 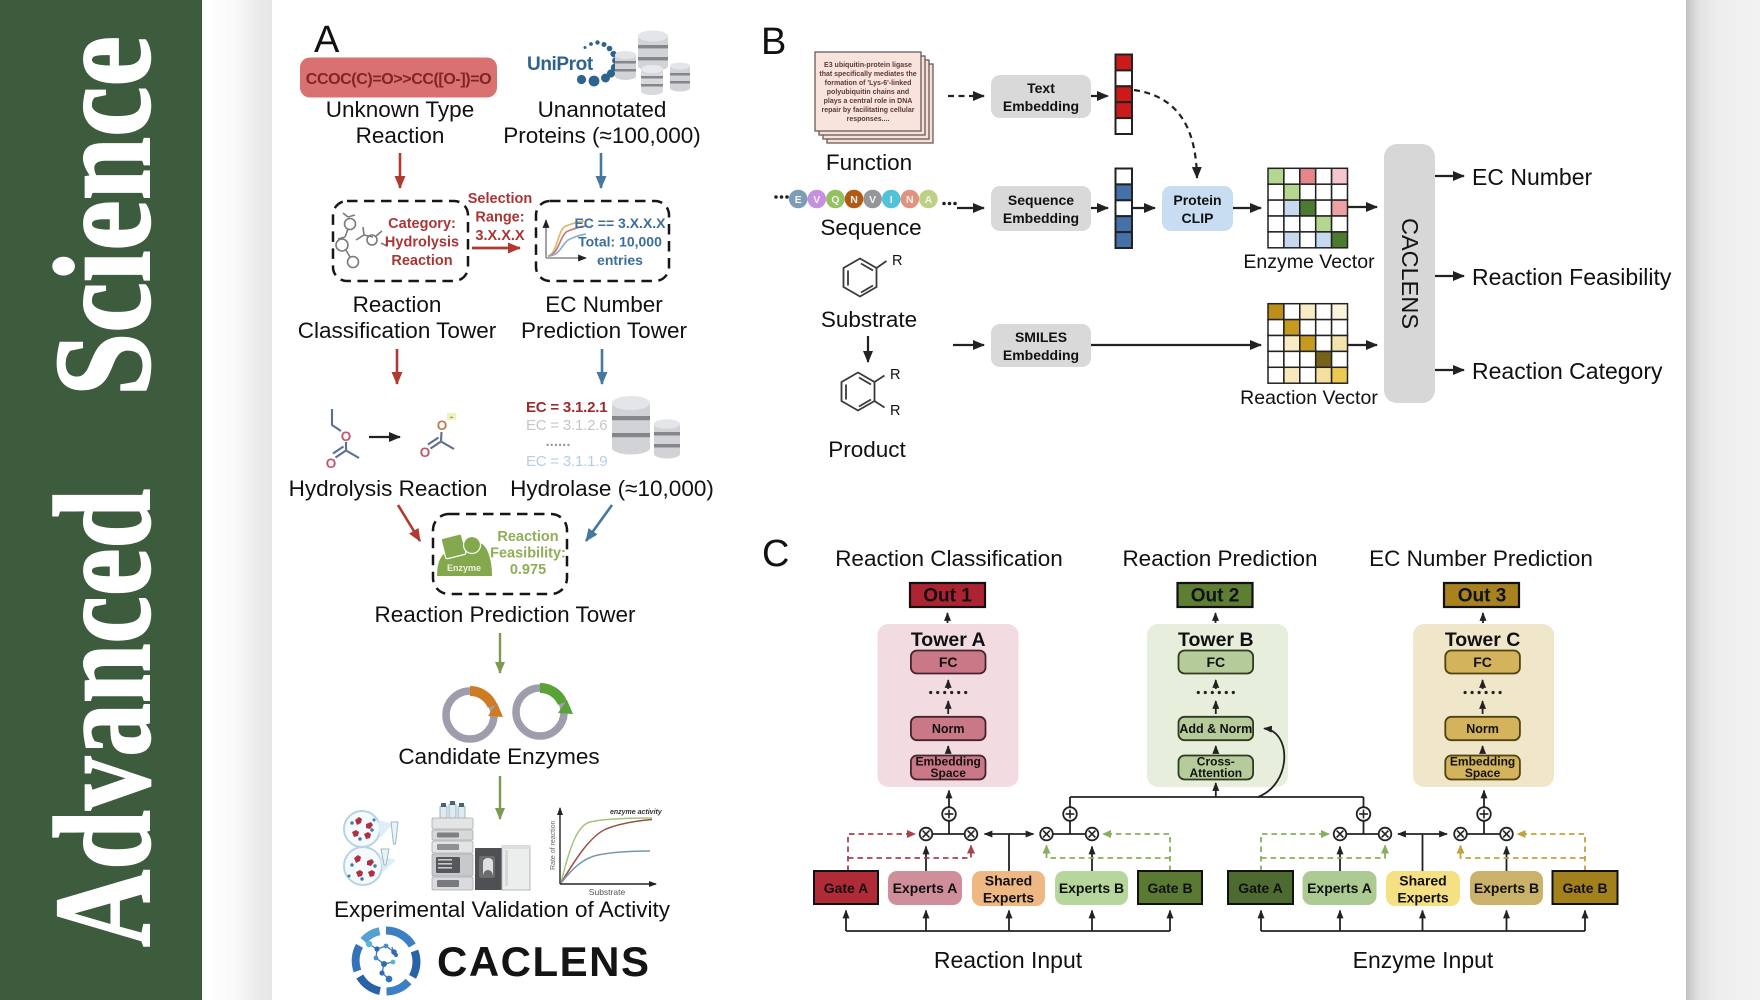 I want to click on svg-text: CCOC(C)=O>>CC([O-])=O, so click(x=398, y=79).